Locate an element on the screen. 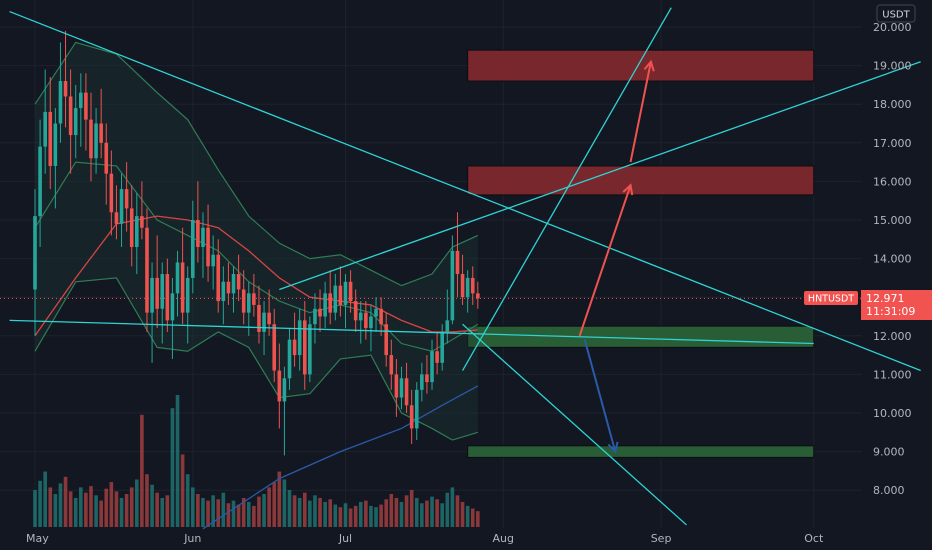  time-tick-label: Aug is located at coordinates (503, 538).